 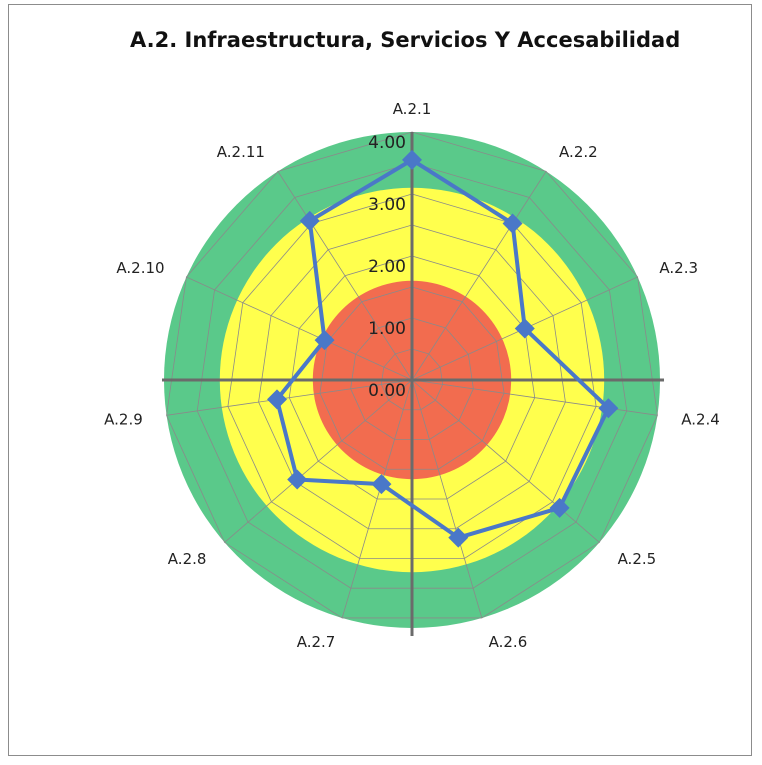 I want to click on data-point-A.2.1, so click(x=412, y=159).